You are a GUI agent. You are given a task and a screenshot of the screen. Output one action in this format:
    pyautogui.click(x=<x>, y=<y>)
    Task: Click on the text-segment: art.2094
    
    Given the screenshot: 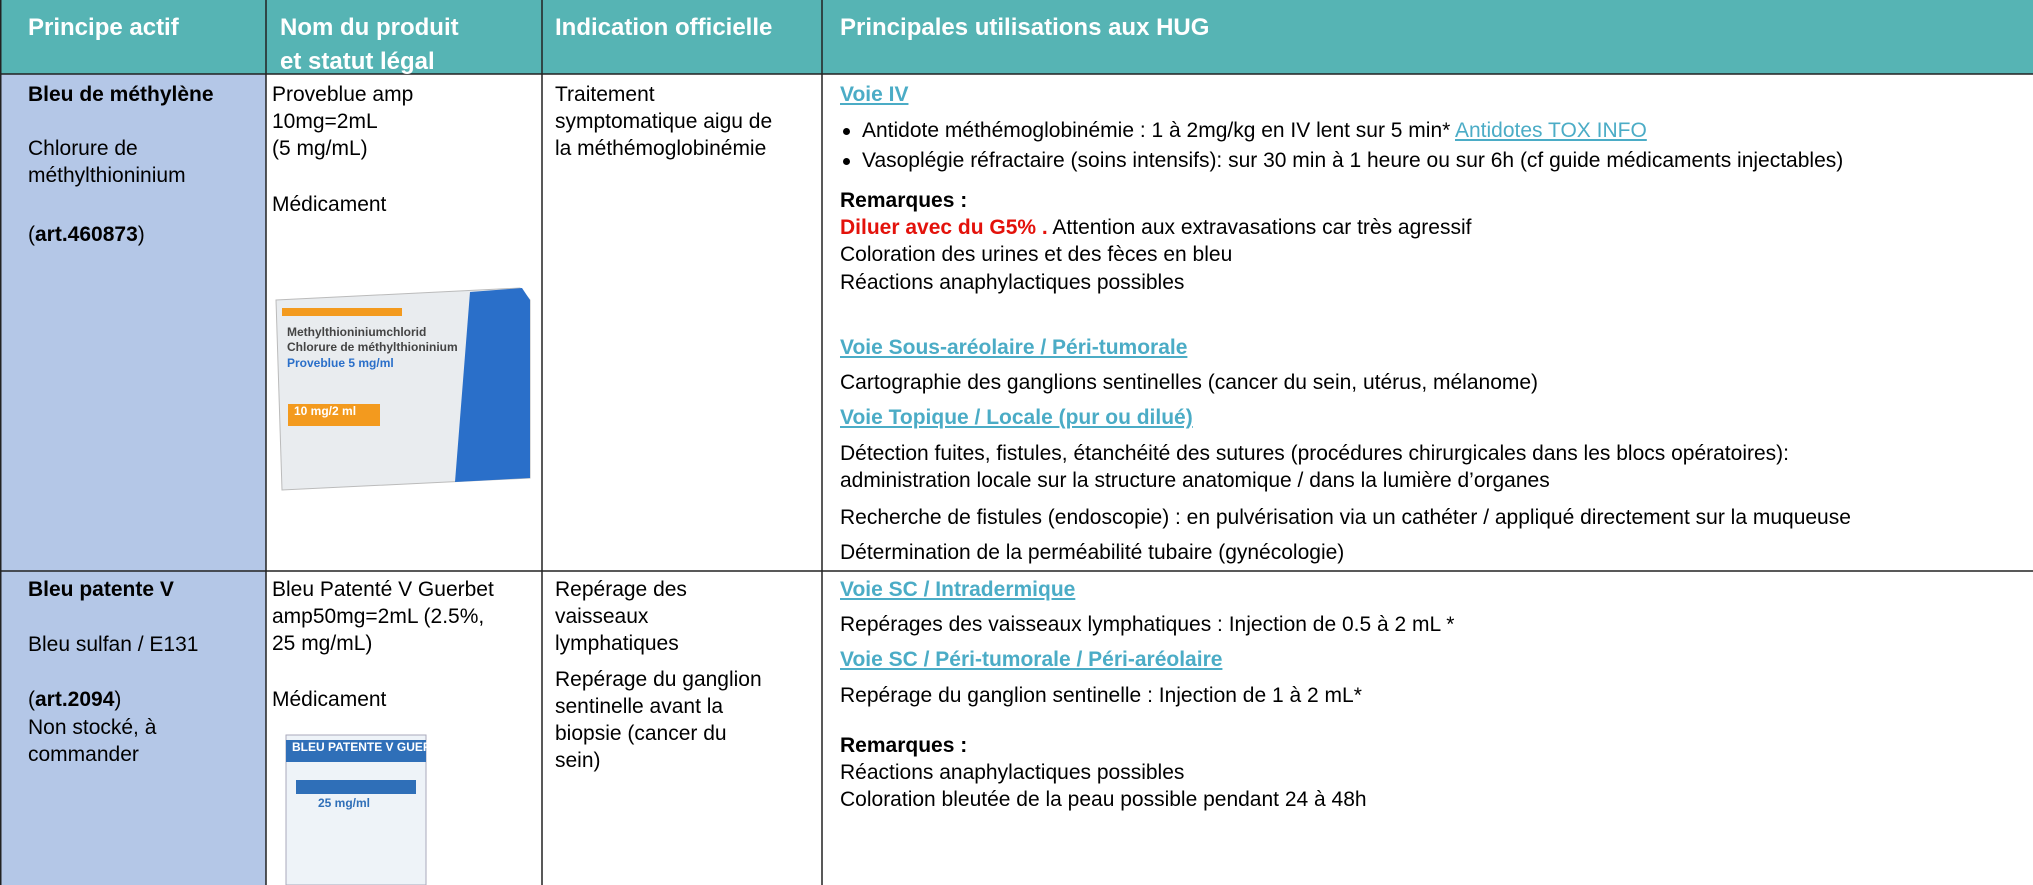 What is the action you would take?
    pyautogui.click(x=75, y=699)
    